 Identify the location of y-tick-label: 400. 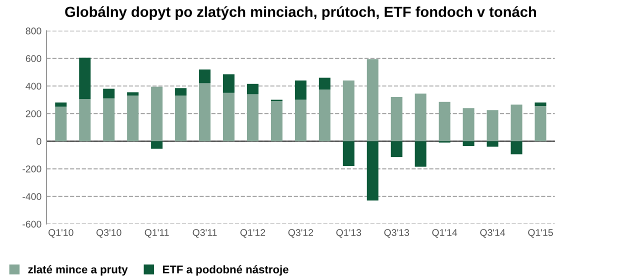
(34, 86).